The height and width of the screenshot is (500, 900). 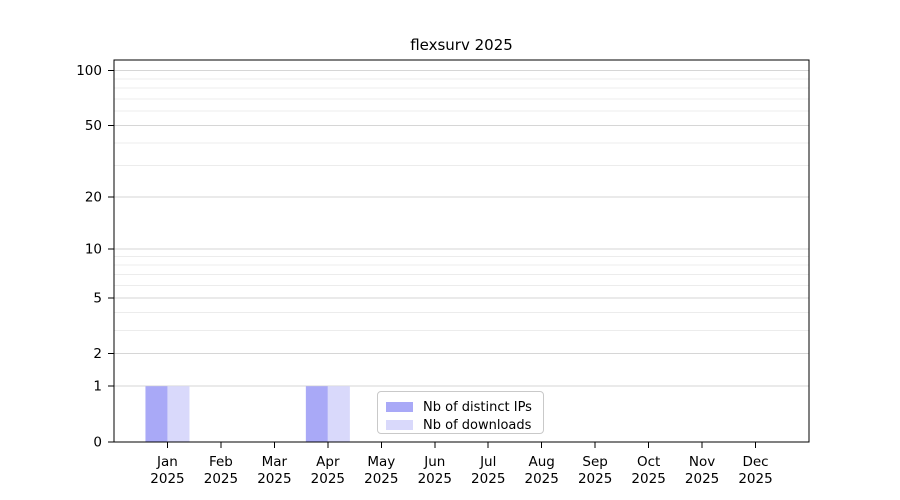 What do you see at coordinates (167, 470) in the screenshot?
I see `x-tick-label: Jan 2025` at bounding box center [167, 470].